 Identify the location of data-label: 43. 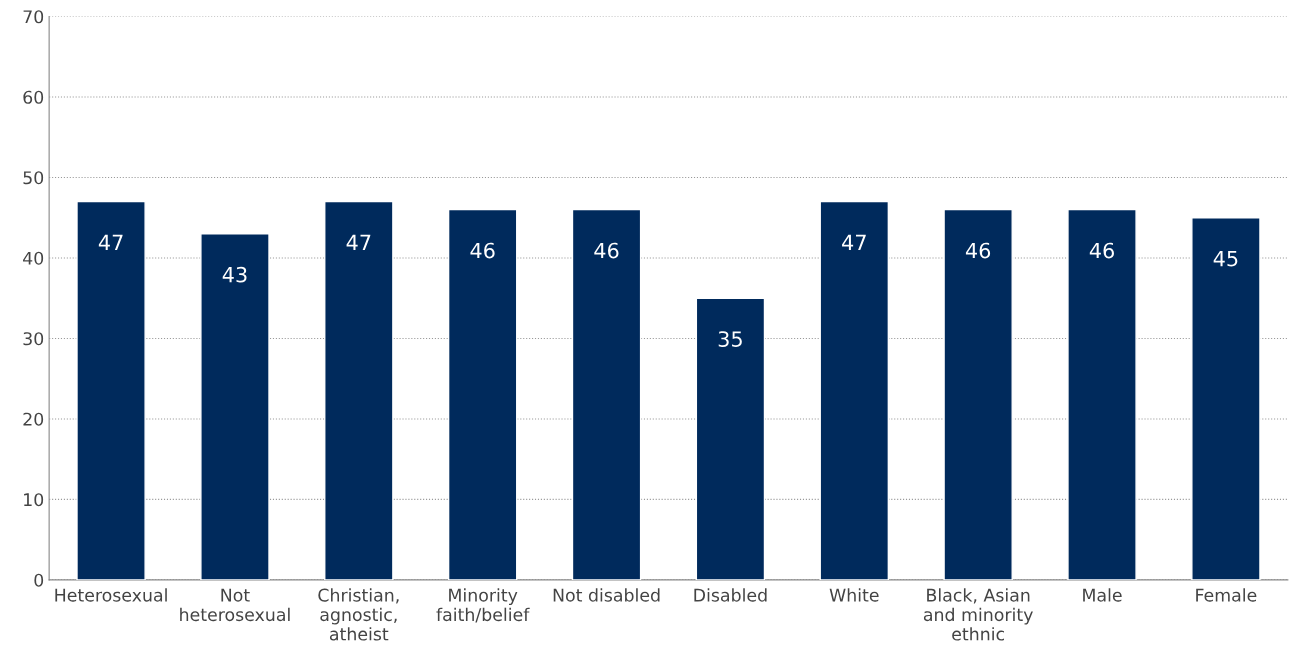
(234, 274).